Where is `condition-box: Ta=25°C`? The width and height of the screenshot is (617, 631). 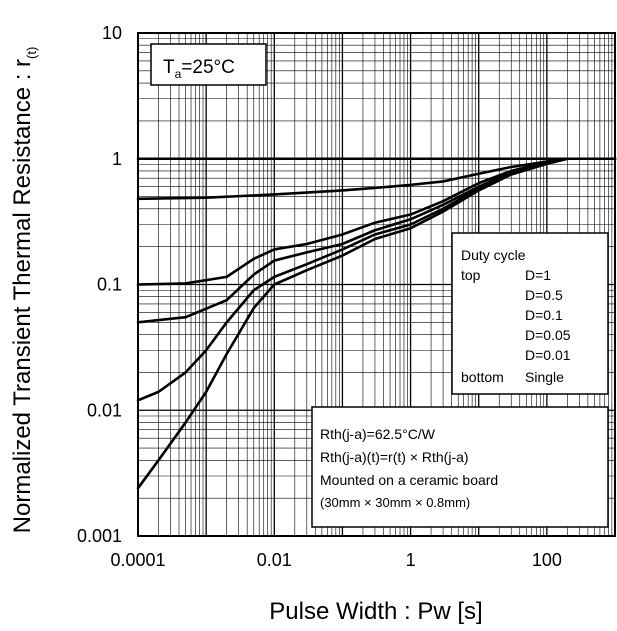
condition-box: Ta=25°C is located at coordinates (208, 64).